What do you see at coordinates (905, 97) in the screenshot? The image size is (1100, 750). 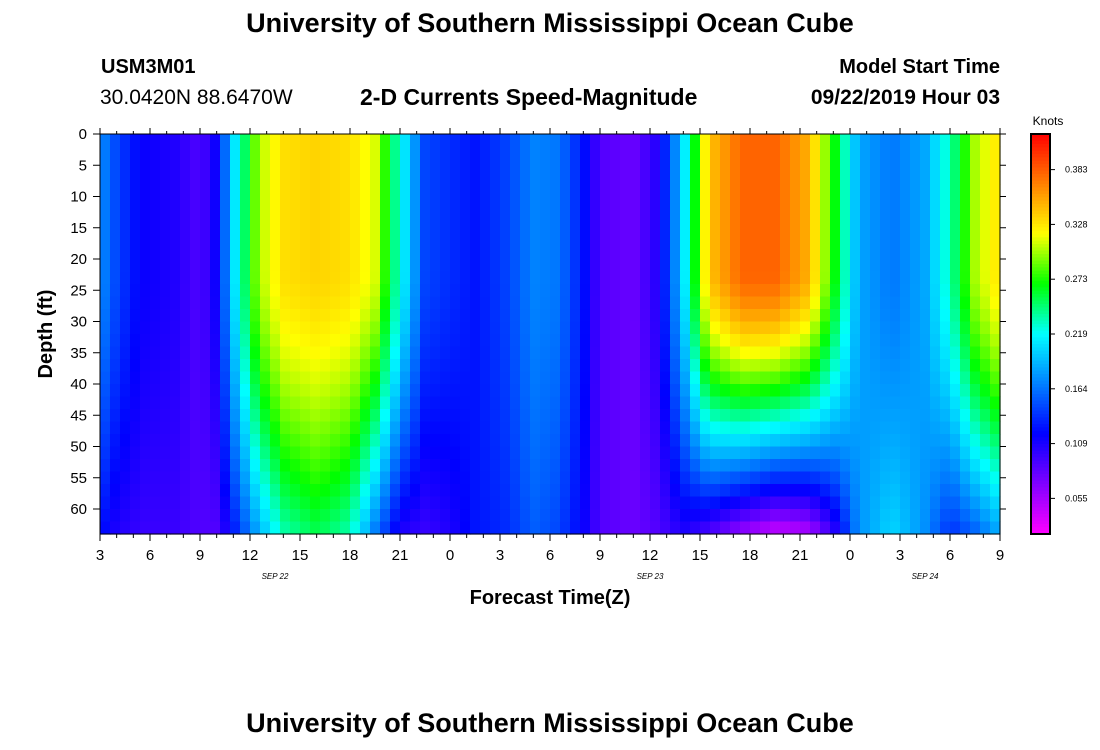 I see `model-start-value: 09/22/2019 Hour 03` at bounding box center [905, 97].